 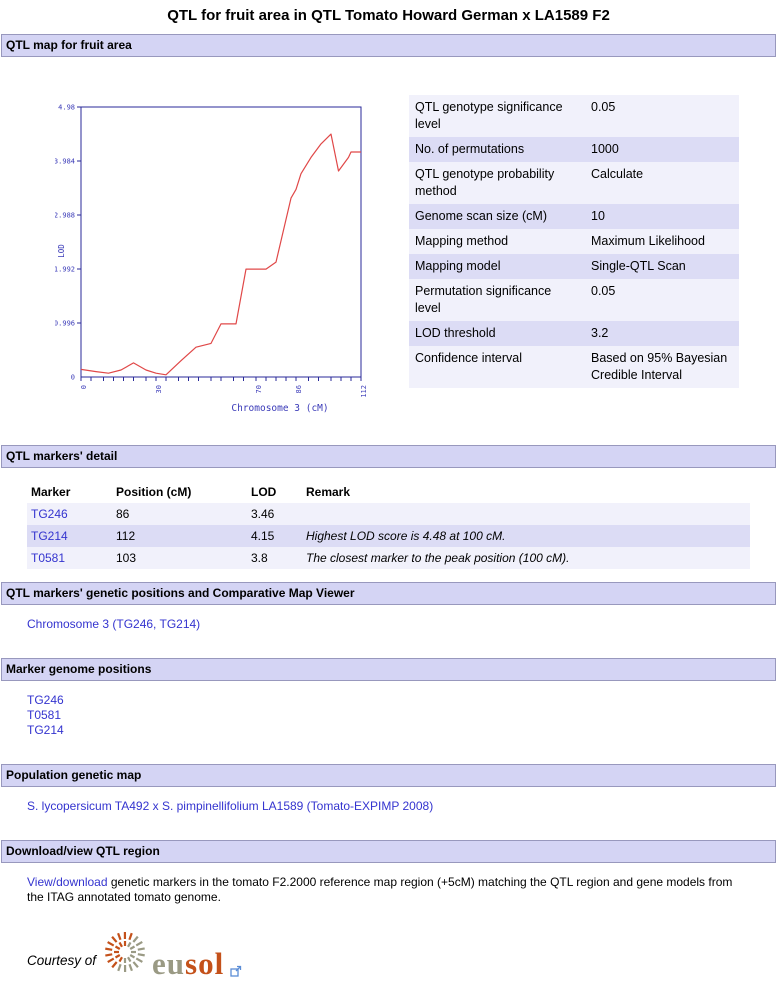 What do you see at coordinates (65, 324) in the screenshot?
I see `svg-text: 0.996` at bounding box center [65, 324].